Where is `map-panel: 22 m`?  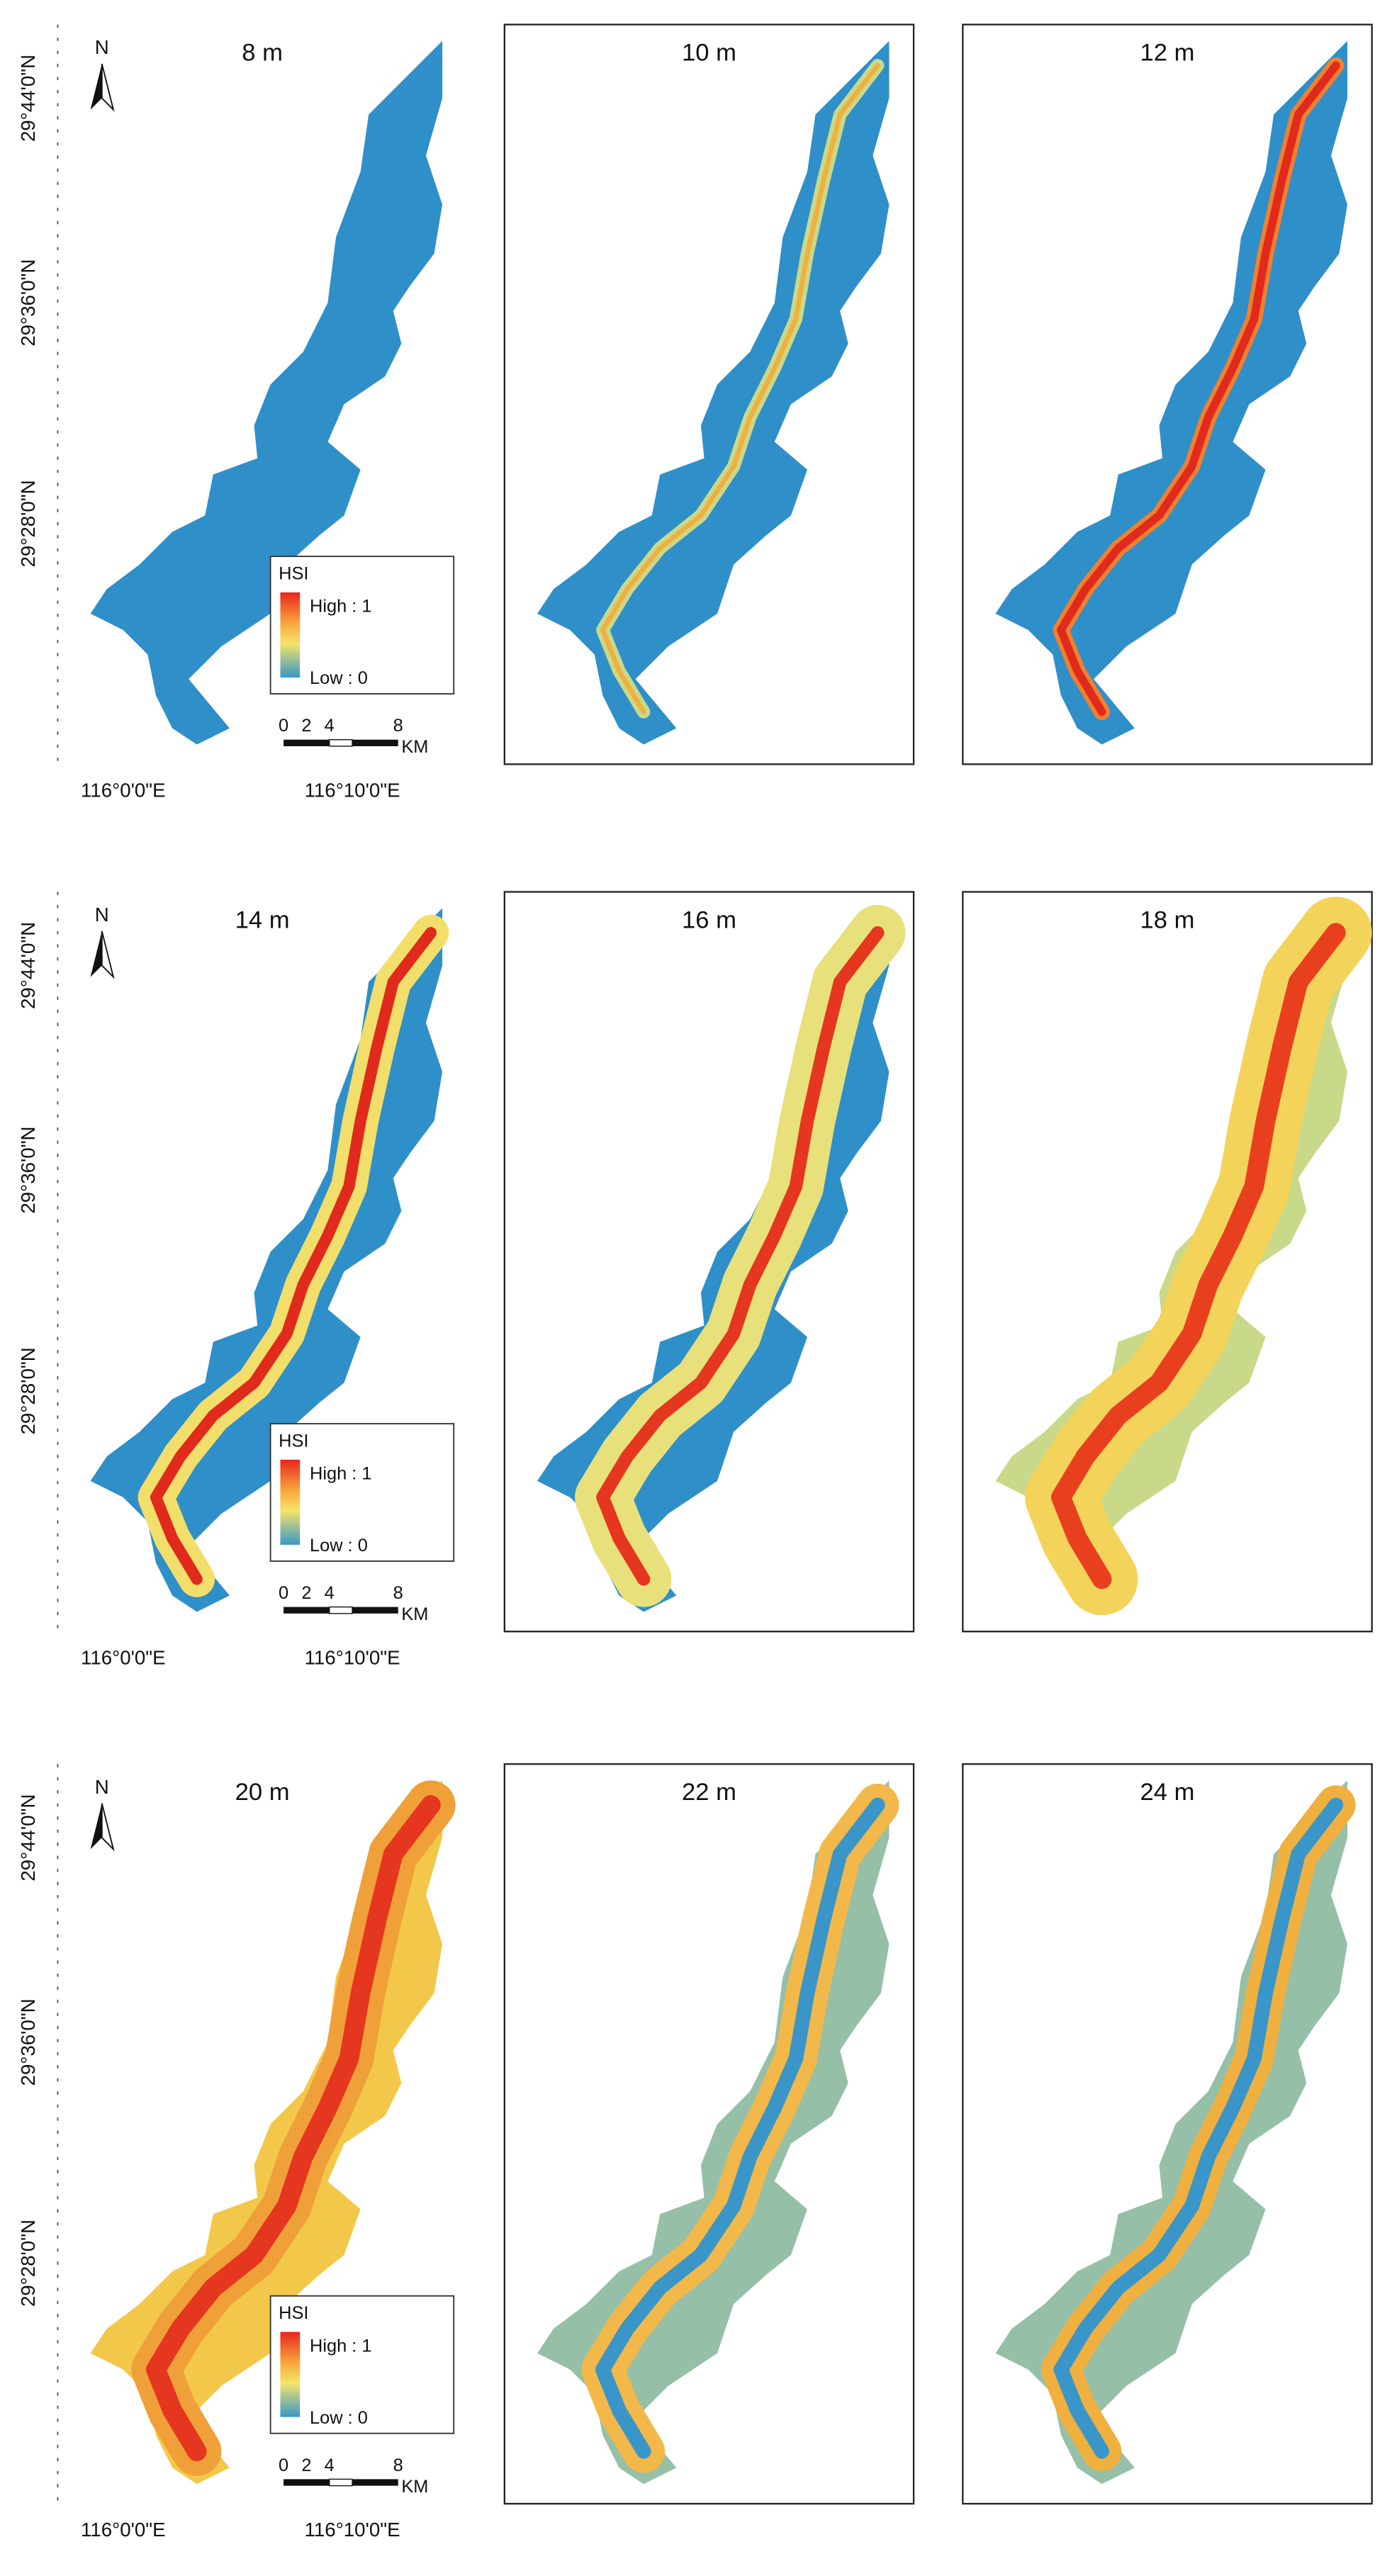 map-panel: 22 m is located at coordinates (709, 2134).